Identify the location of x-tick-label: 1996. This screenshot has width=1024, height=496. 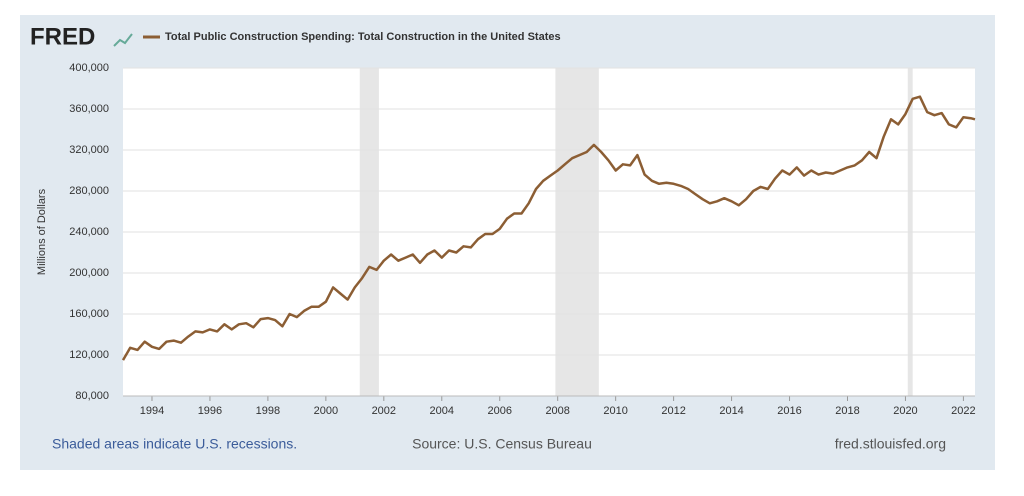
(210, 411).